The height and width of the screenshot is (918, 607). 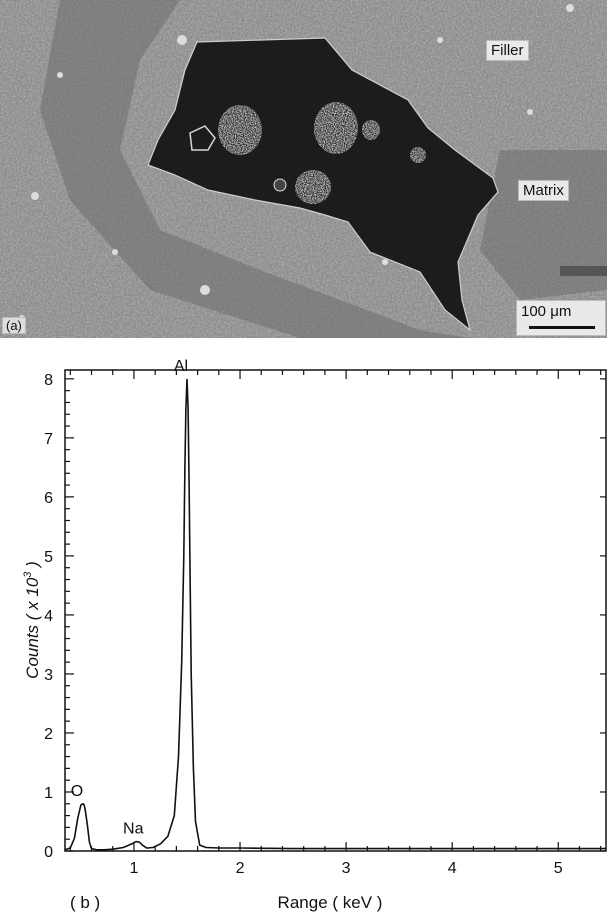 What do you see at coordinates (48, 734) in the screenshot?
I see `y-tick-label: 2` at bounding box center [48, 734].